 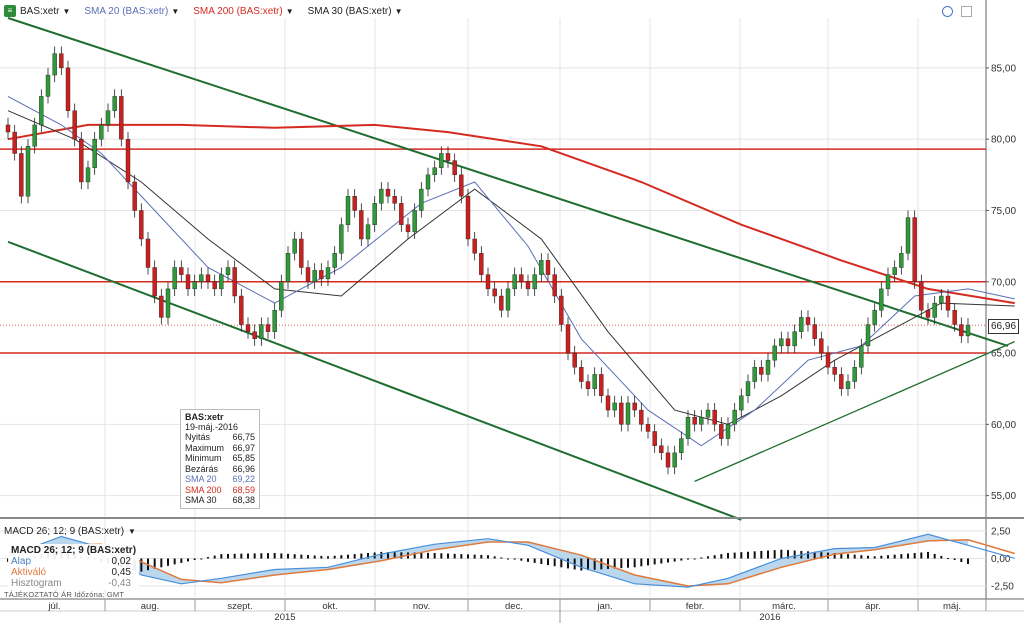 I want to click on tooltip-row: Nyitás 66,75, so click(x=220, y=437).